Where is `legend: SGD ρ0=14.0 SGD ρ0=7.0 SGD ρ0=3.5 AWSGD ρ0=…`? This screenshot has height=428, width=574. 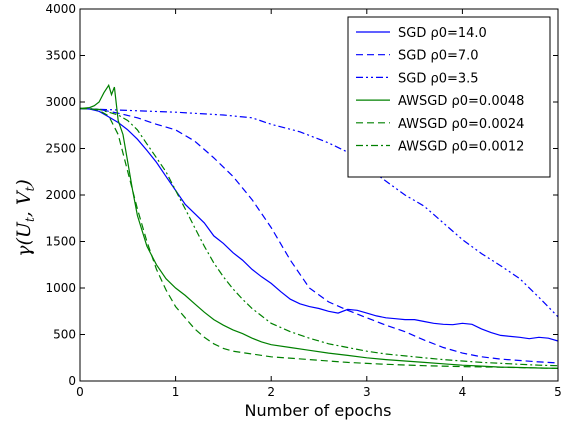
legend: SGD ρ0=14.0 SGD ρ0=7.0 SGD ρ0=3.5 AWSGD ρ0=… is located at coordinates (449, 97).